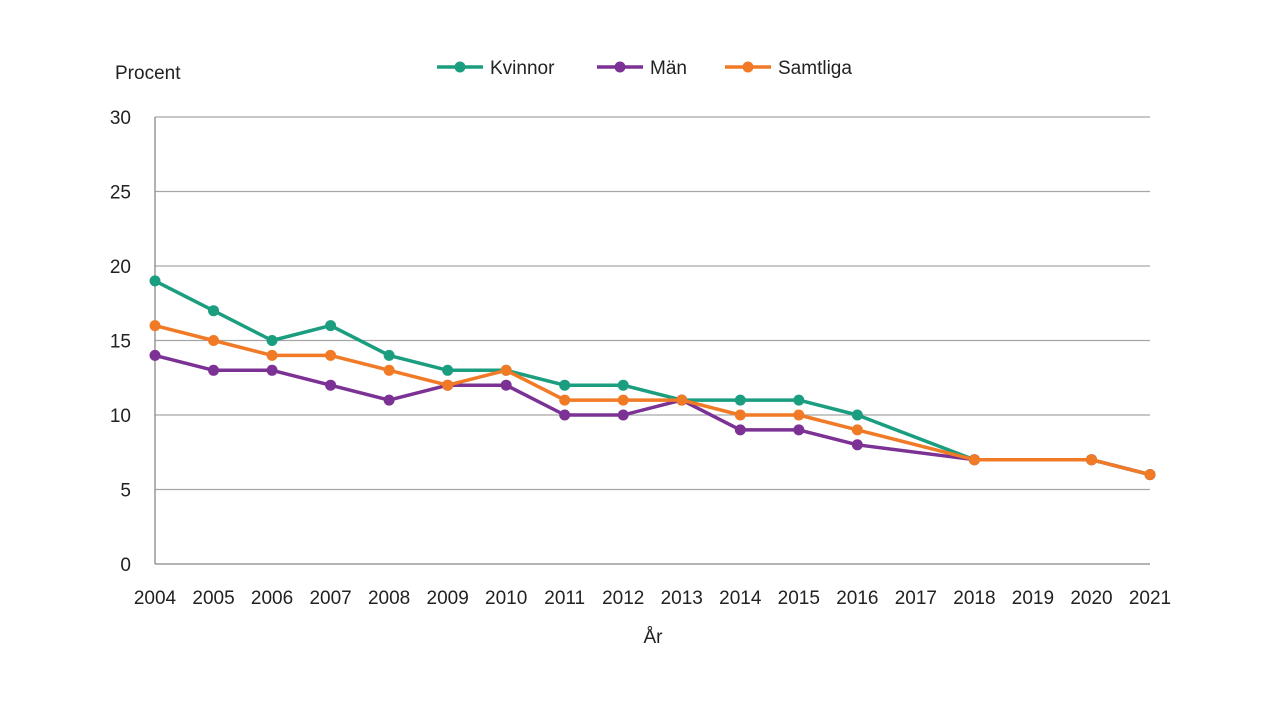 Image resolution: width=1280 pixels, height=712 pixels. What do you see at coordinates (125, 565) in the screenshot?
I see `y-tick-label: 0` at bounding box center [125, 565].